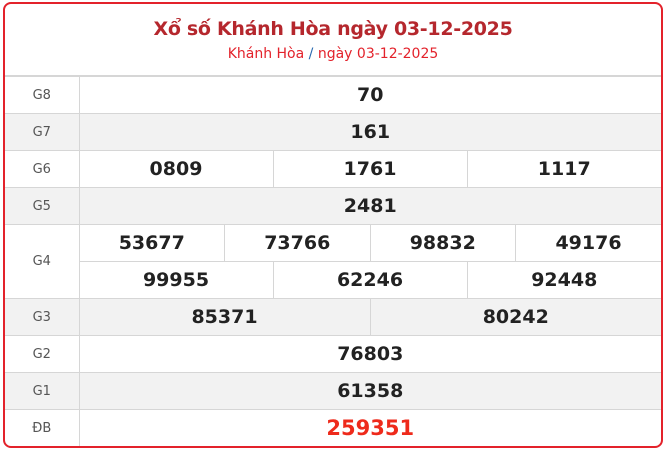 This screenshot has height=451, width=666. I want to click on prize-number: 80242, so click(515, 317).